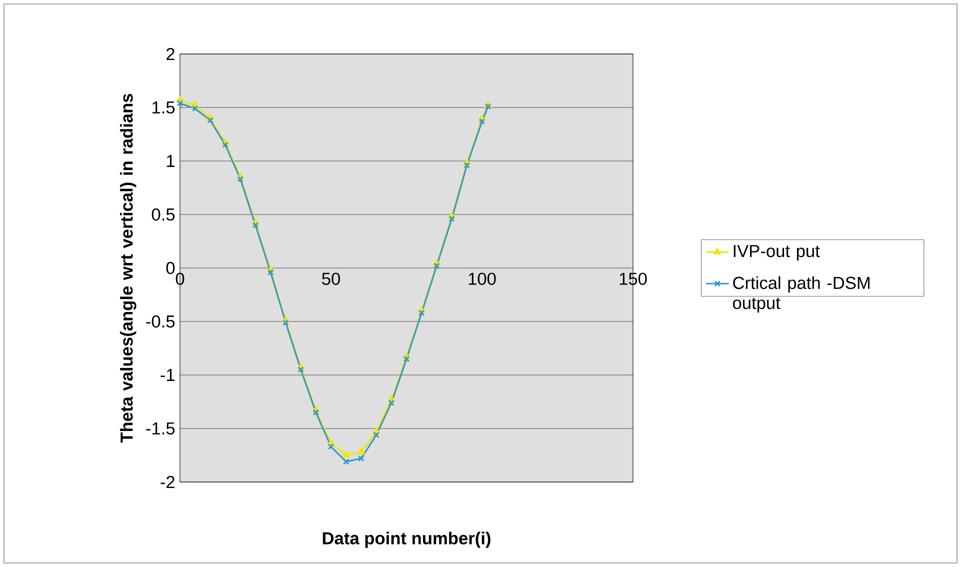 This screenshot has width=961, height=567. I want to click on x-tick-label: 50, so click(331, 278).